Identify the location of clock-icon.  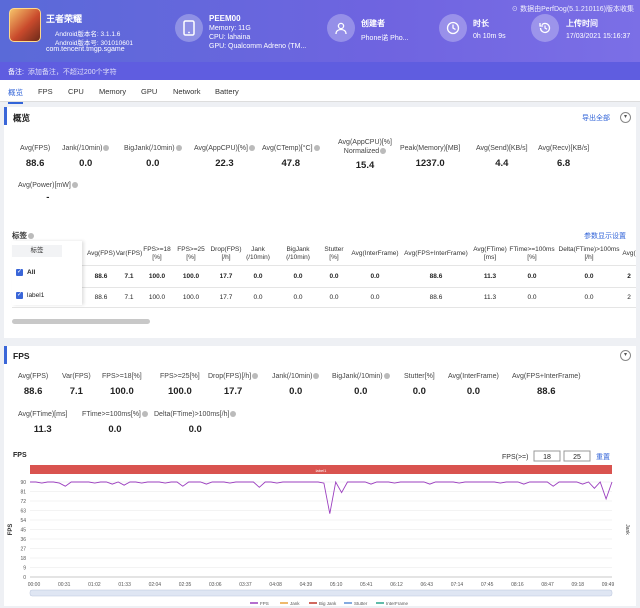
(453, 28).